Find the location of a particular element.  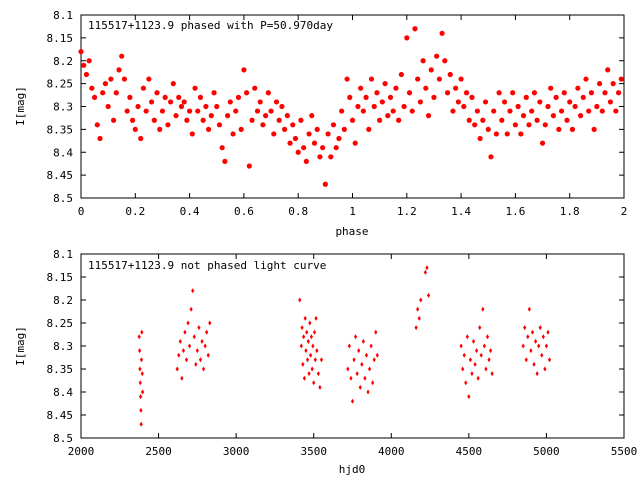

phased-x-tick-label: 1.6 is located at coordinates (515, 211).